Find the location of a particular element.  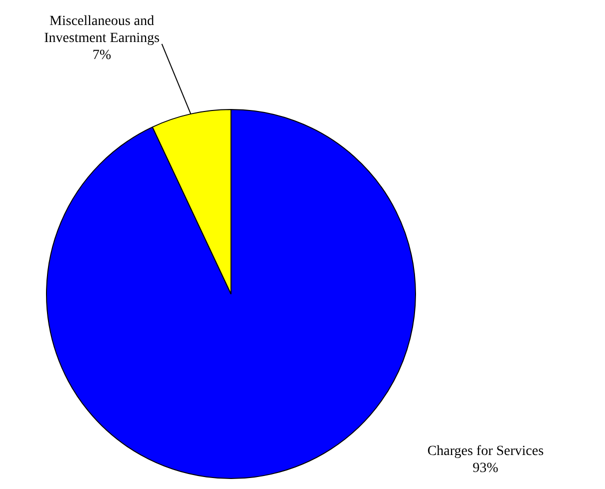

data-label: 7% is located at coordinates (102, 56).